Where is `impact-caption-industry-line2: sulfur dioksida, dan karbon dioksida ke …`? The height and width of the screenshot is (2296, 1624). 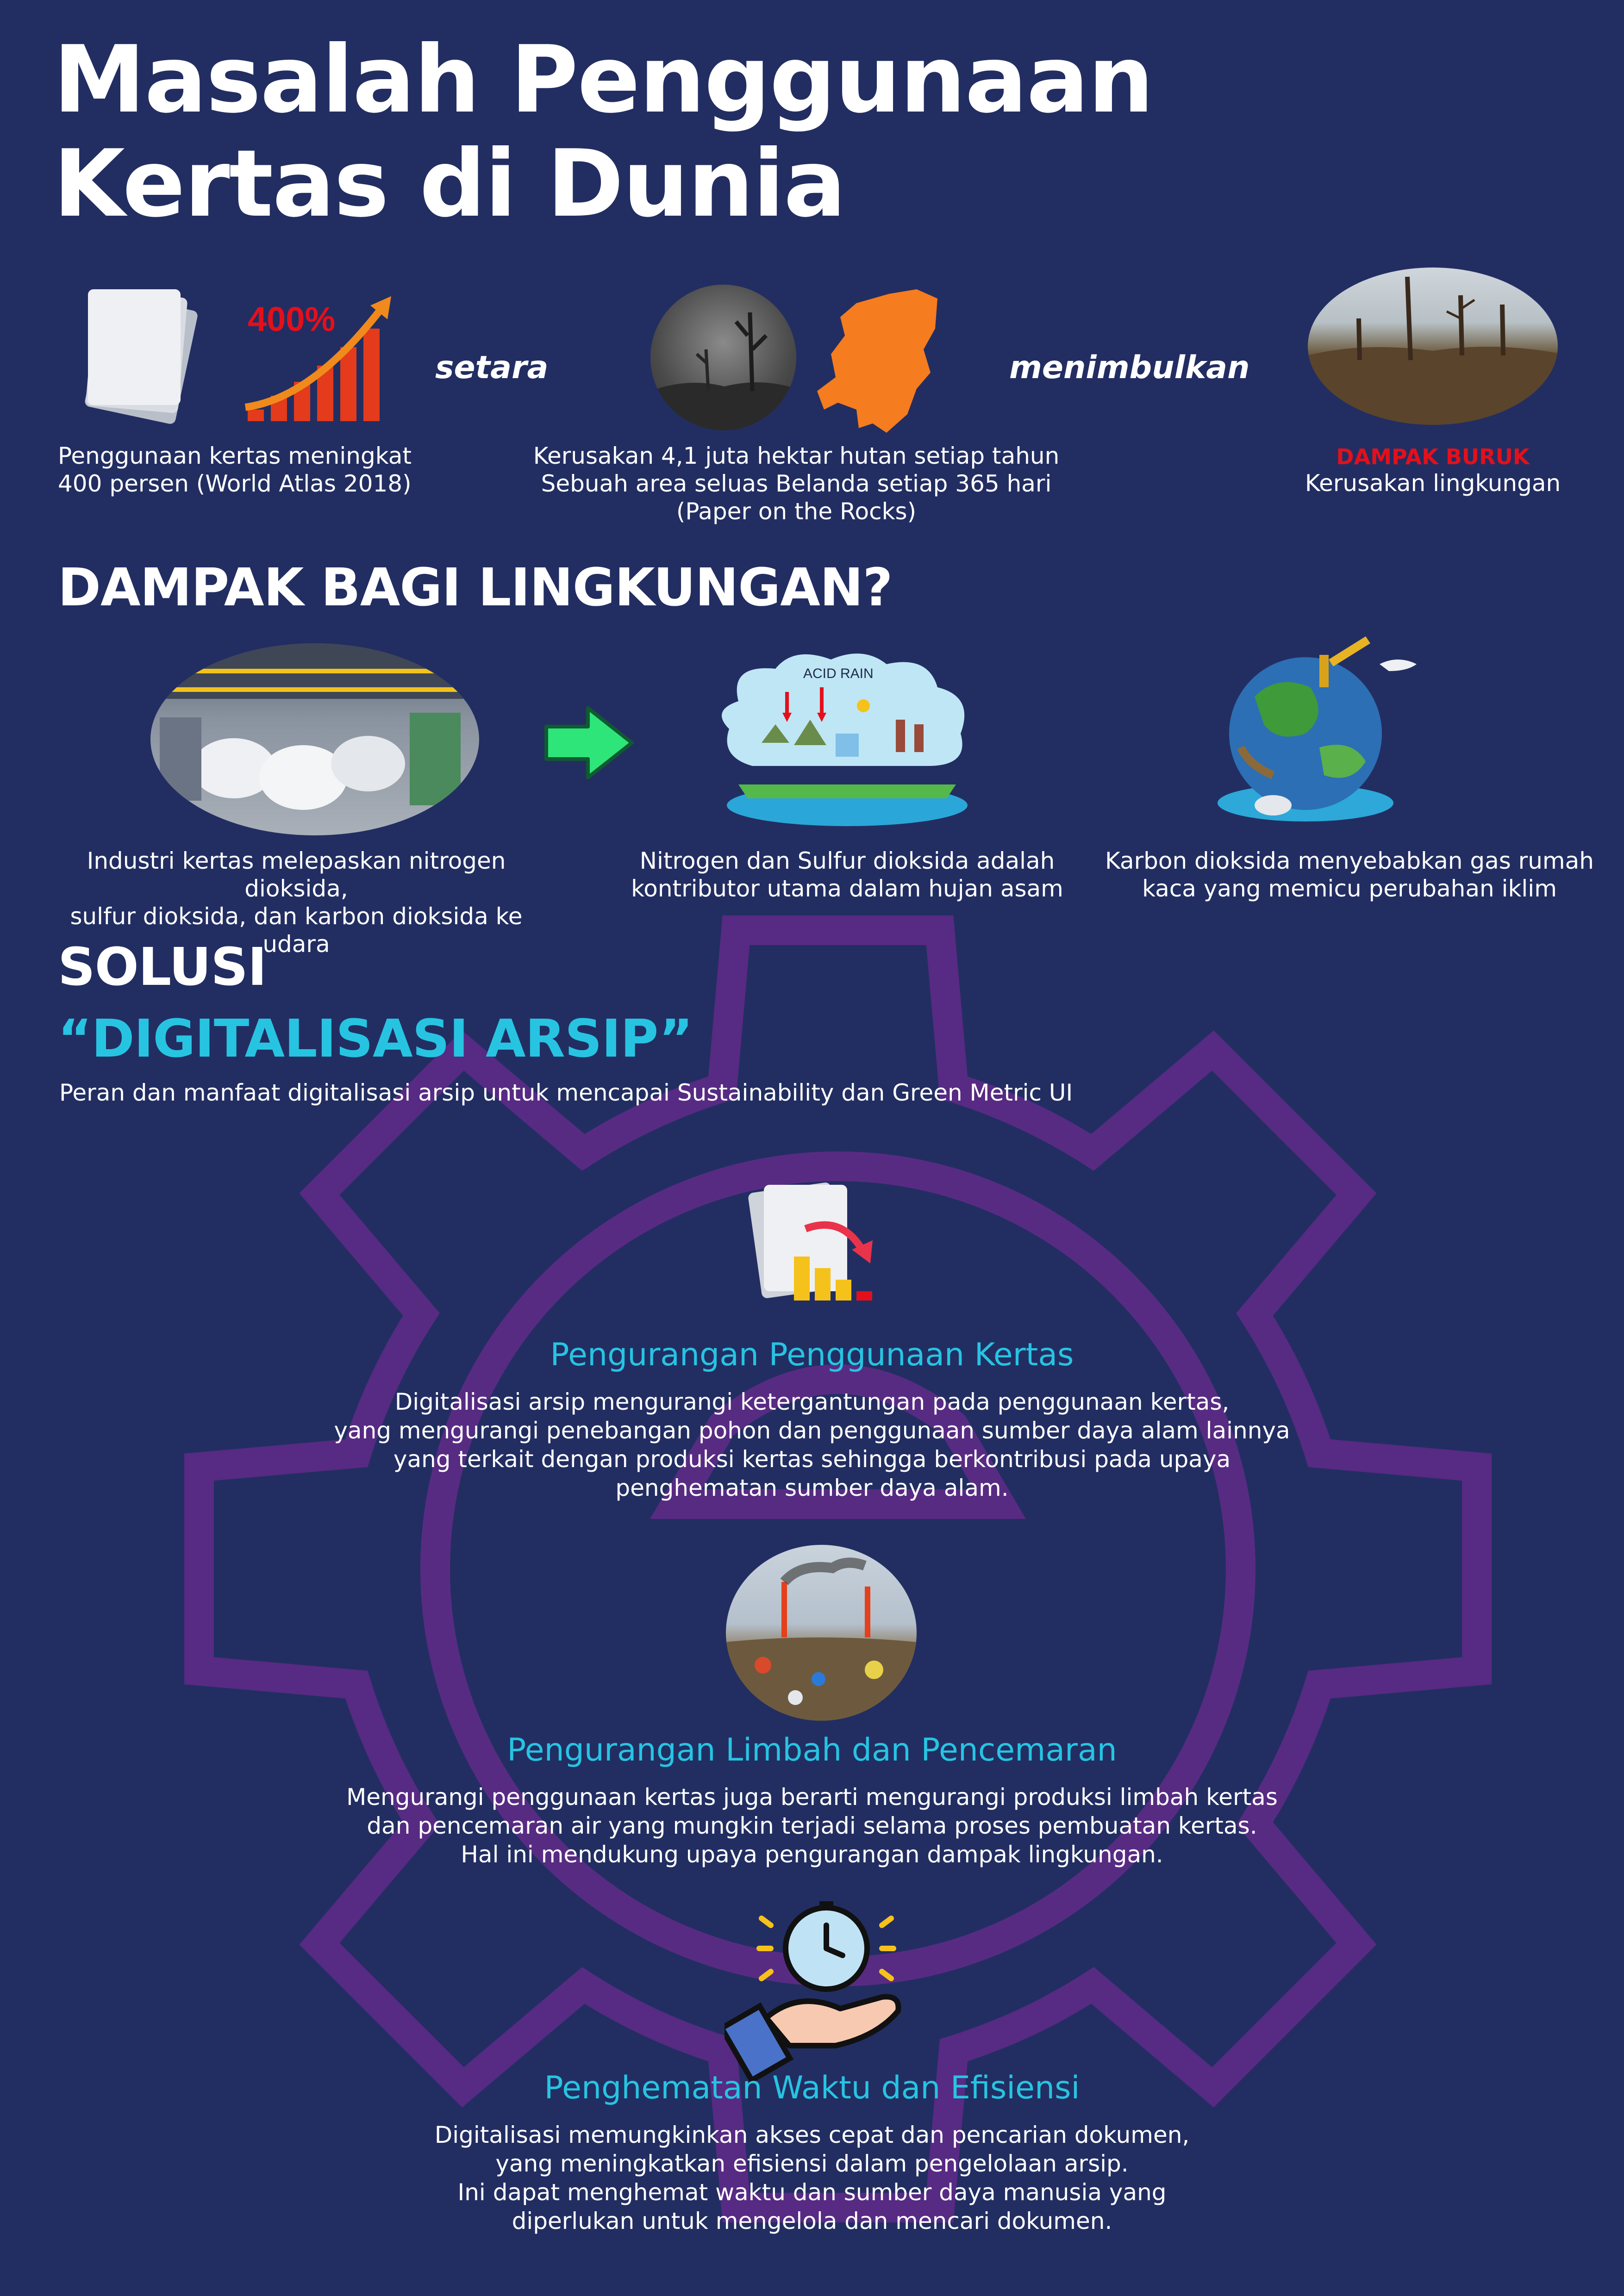 impact-caption-industry-line2: sulfur dioksida, dan karbon dioksida ke … is located at coordinates (296, 930).